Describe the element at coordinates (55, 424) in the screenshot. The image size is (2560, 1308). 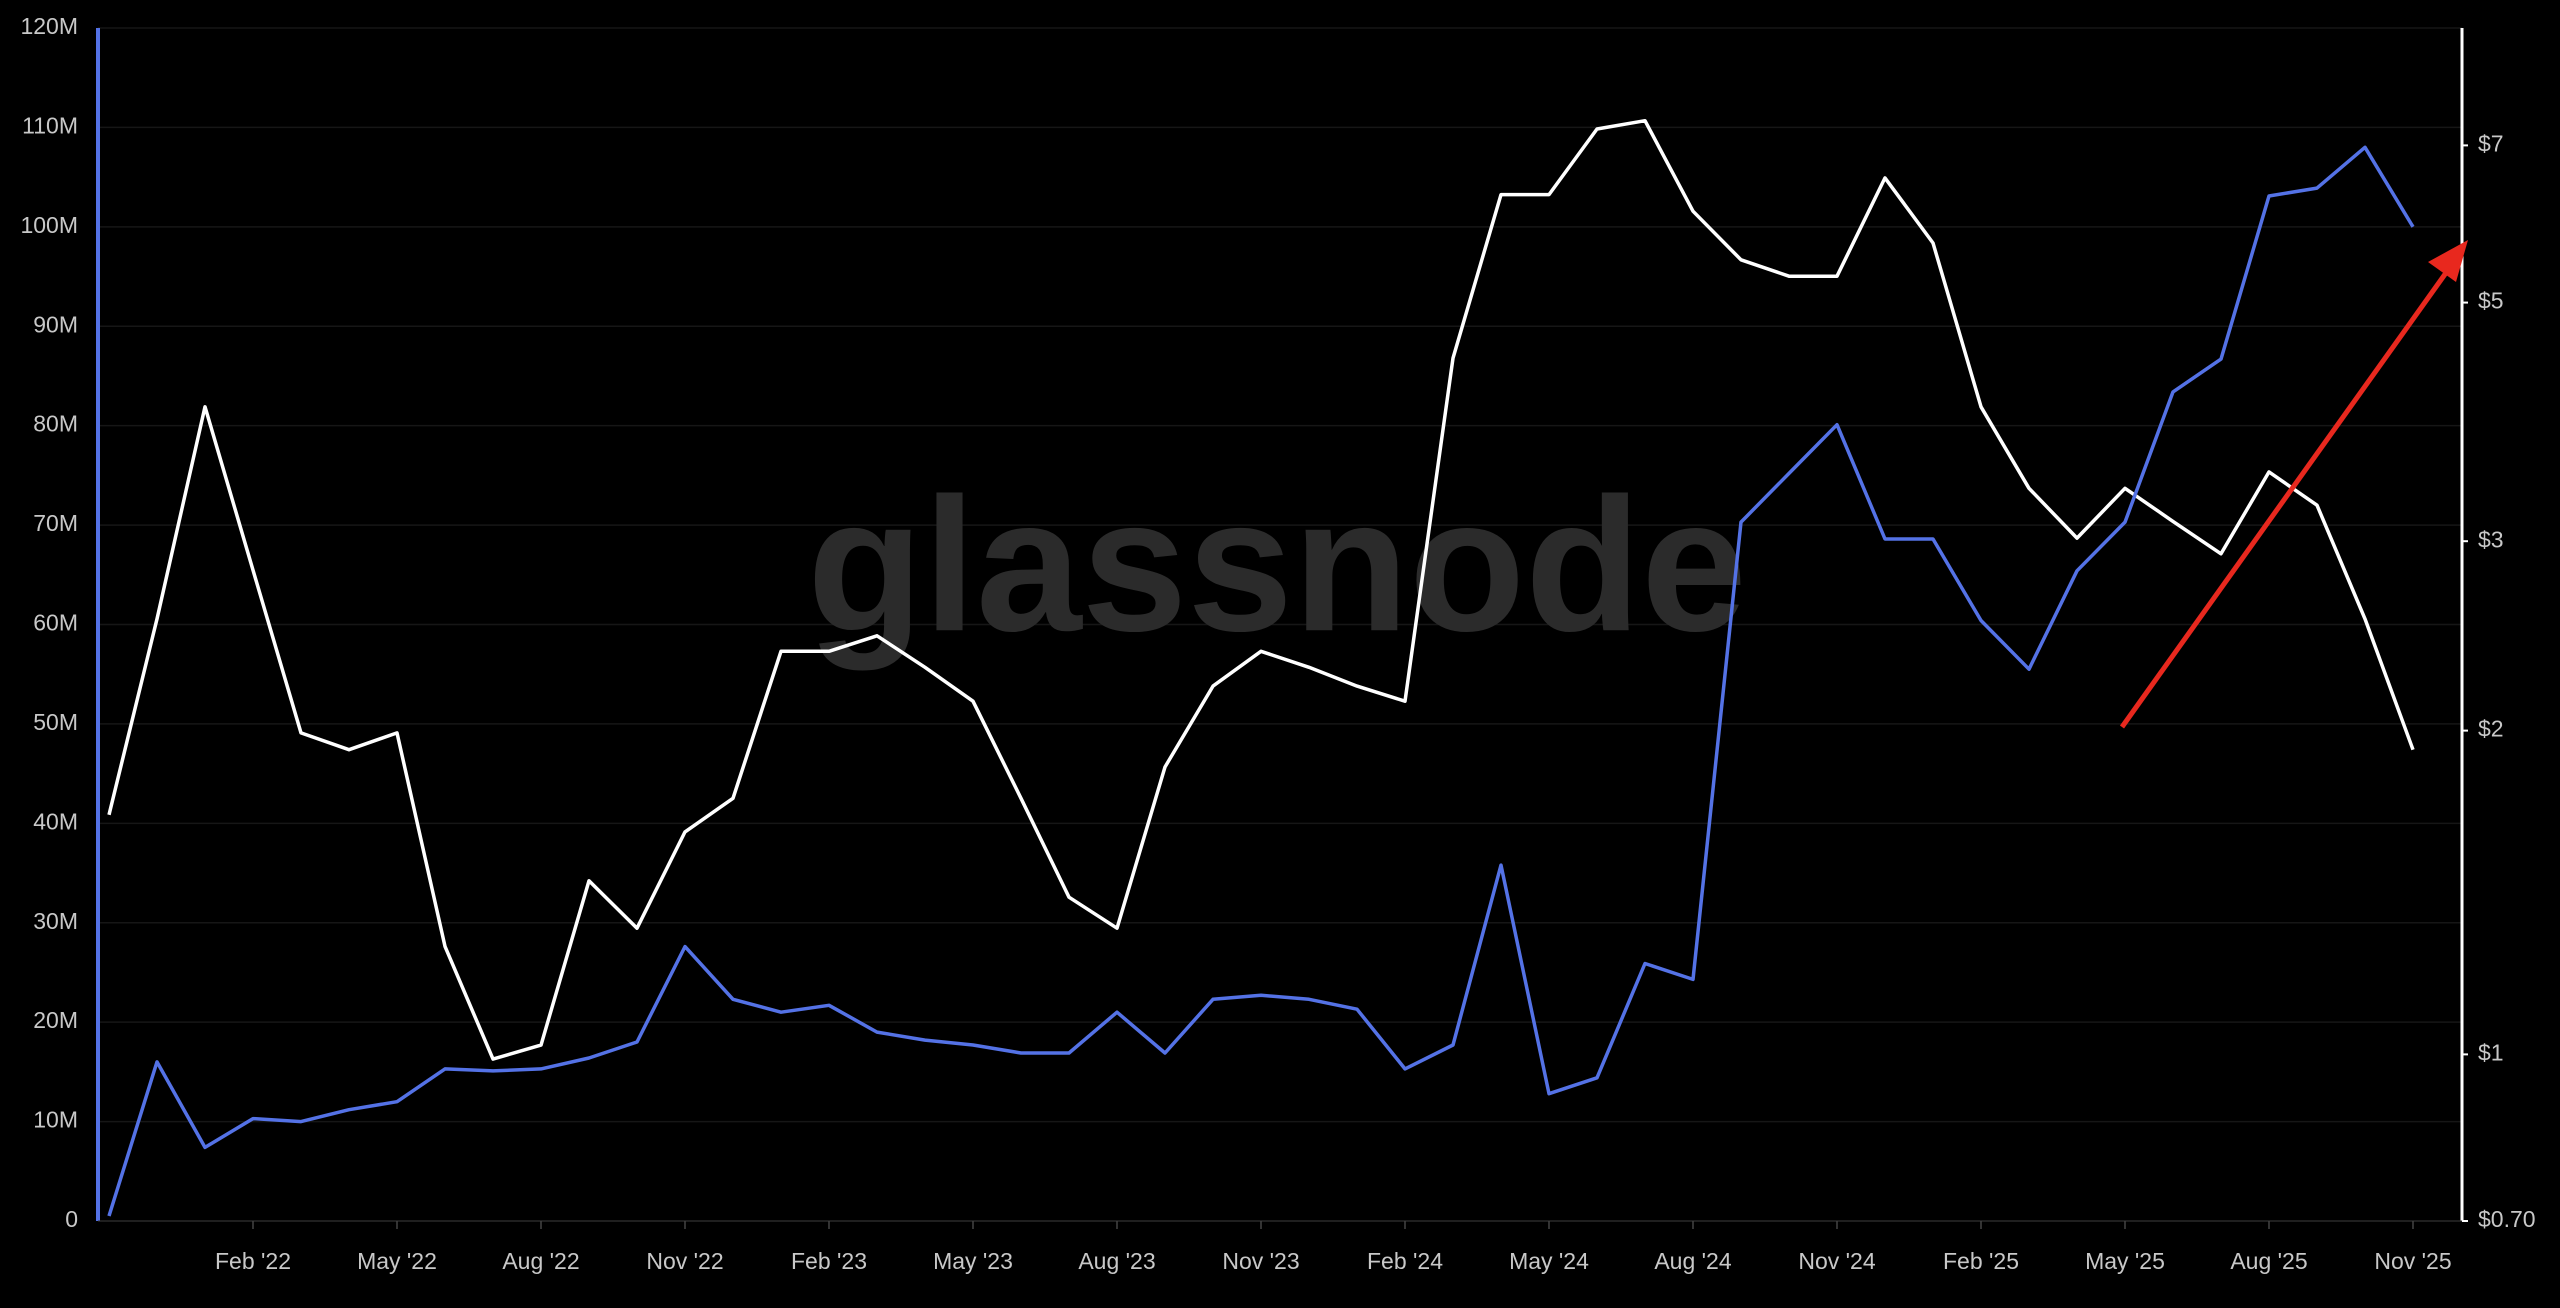
I see `y-tick-label: 80M` at that location.